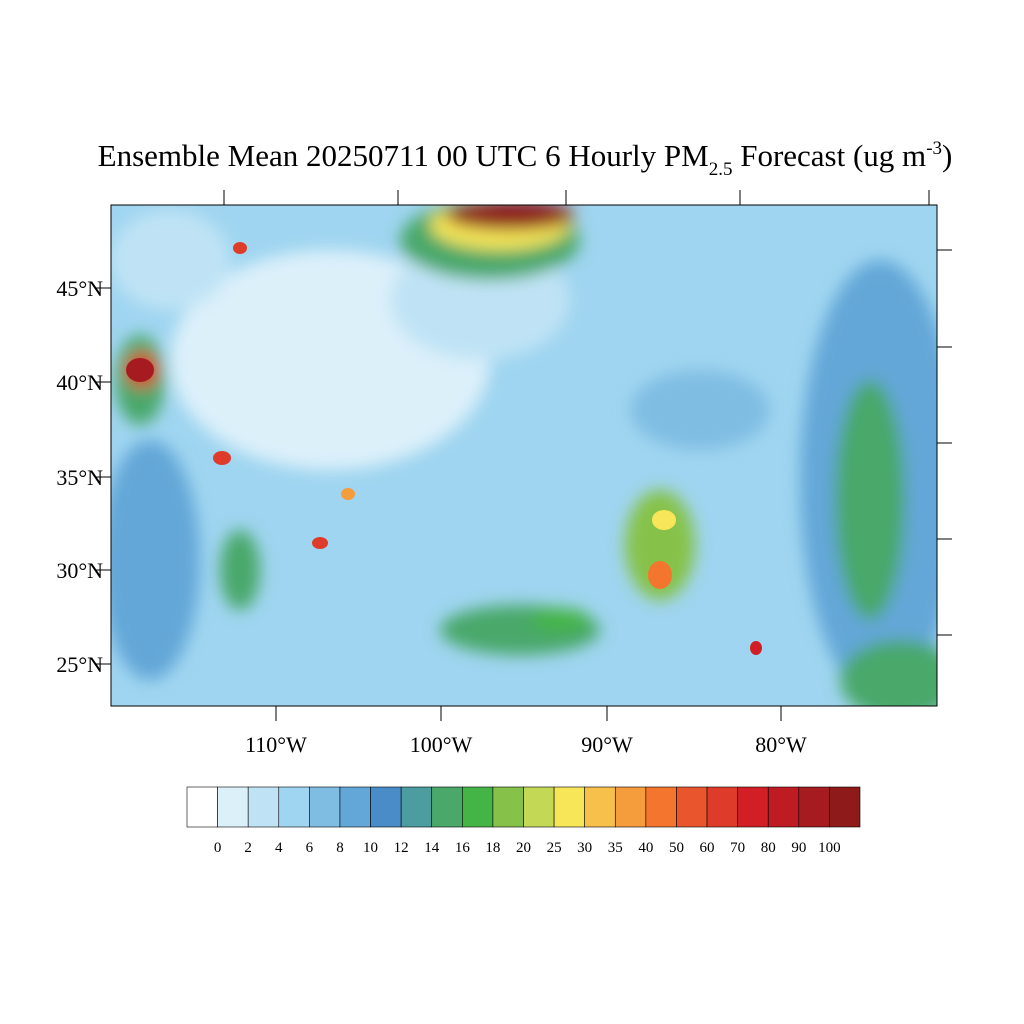 The image size is (1024, 1024). What do you see at coordinates (279, 848) in the screenshot?
I see `colorbar-label: 4` at bounding box center [279, 848].